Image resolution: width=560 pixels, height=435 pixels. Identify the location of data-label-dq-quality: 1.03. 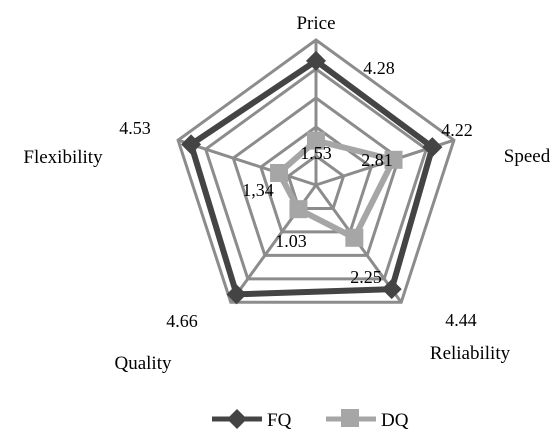
(291, 241).